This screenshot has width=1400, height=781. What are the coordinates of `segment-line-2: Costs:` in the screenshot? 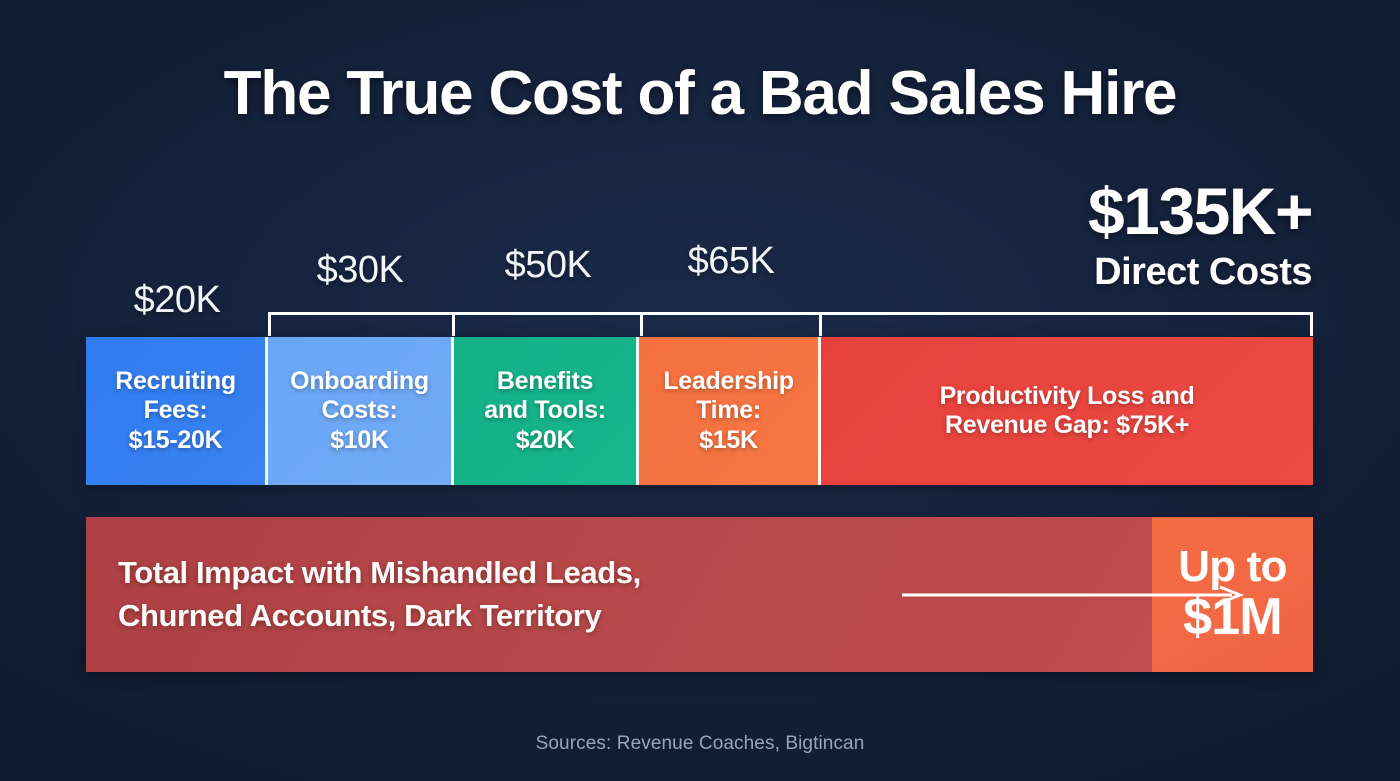 It's located at (359, 410).